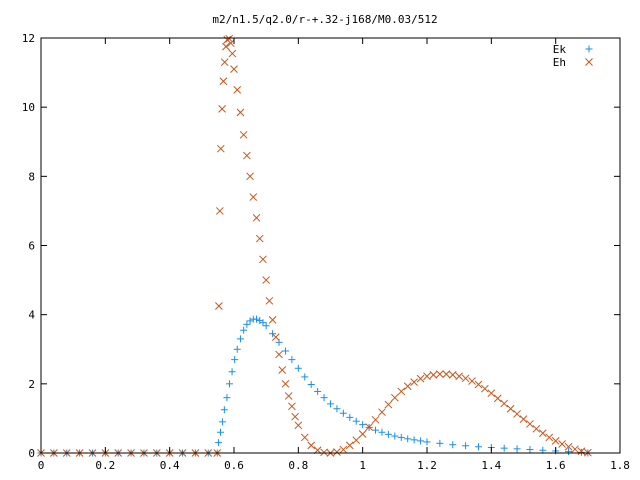  Describe the element at coordinates (560, 49) in the screenshot. I see `legend-label-Ek: Ek` at that location.